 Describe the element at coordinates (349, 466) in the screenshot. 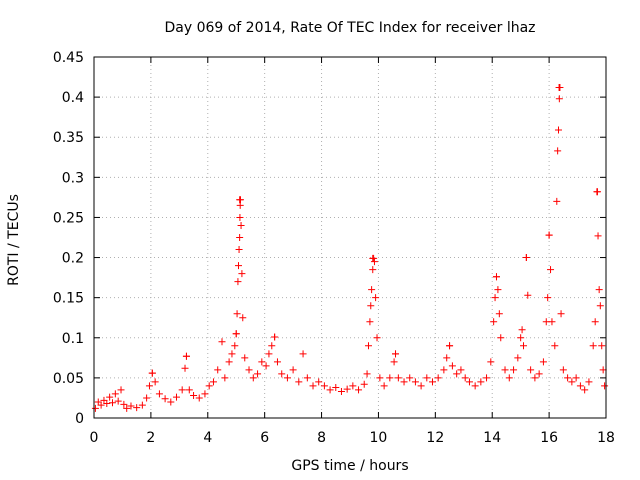

I see `x-axis-label: GPS time / hours` at that location.